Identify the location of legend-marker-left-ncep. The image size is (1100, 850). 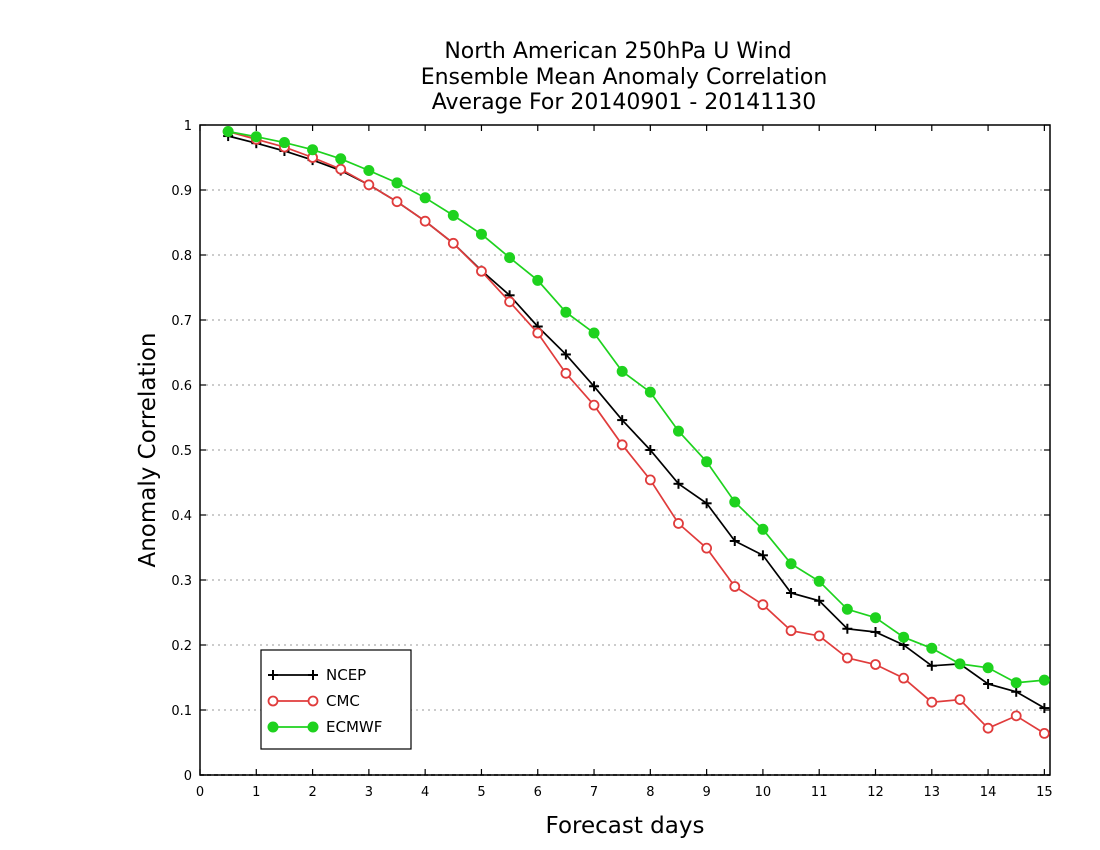
(273, 675).